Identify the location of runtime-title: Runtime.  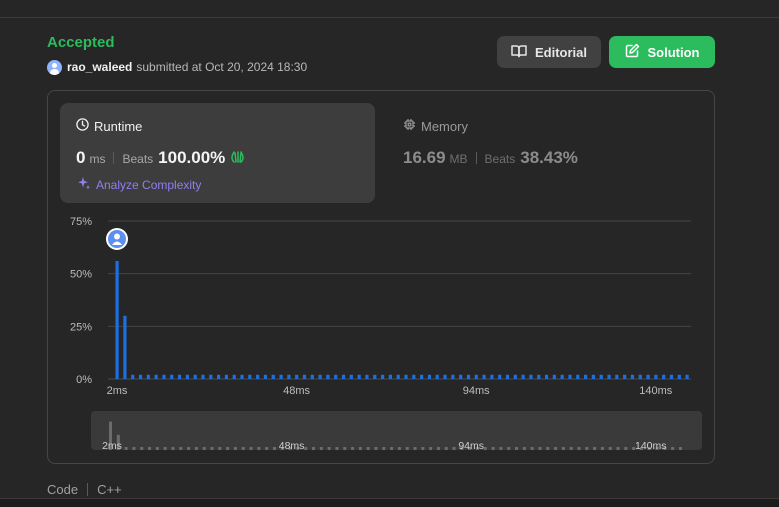
(109, 126).